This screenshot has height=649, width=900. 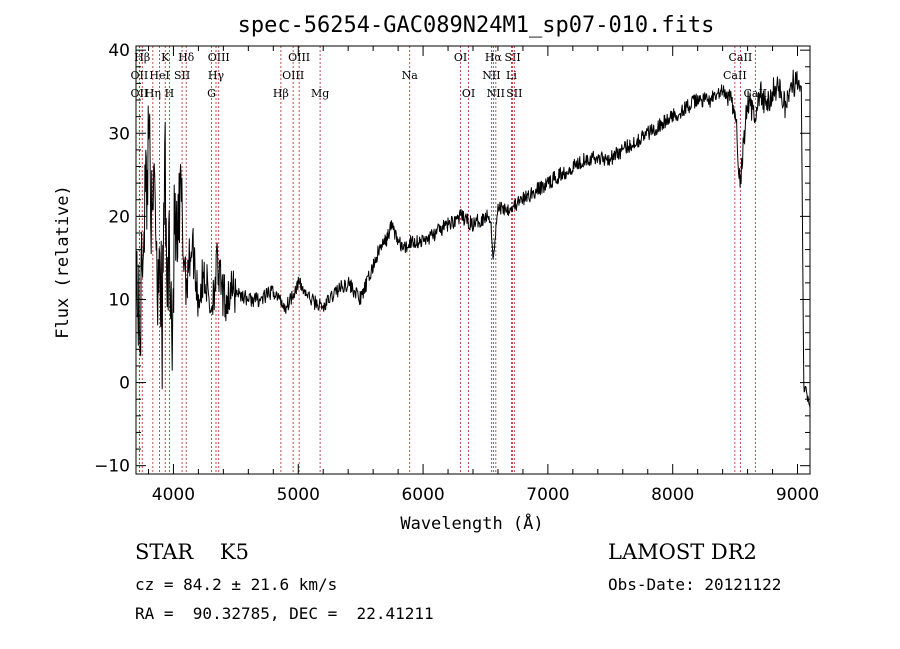 I want to click on x-tick-label: 4000, so click(x=173, y=495).